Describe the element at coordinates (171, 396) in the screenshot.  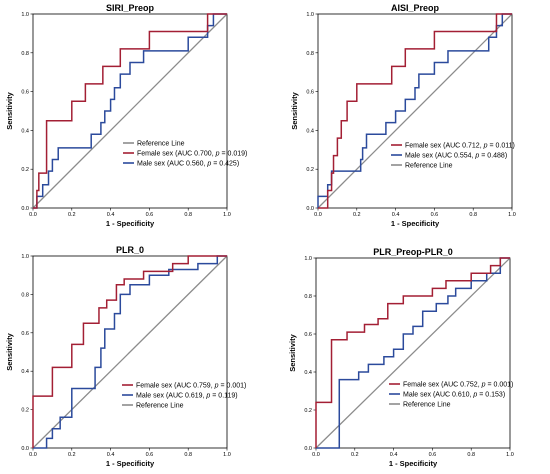
I see `legend-text-part: Male sex (AUC 0.619,` at that location.